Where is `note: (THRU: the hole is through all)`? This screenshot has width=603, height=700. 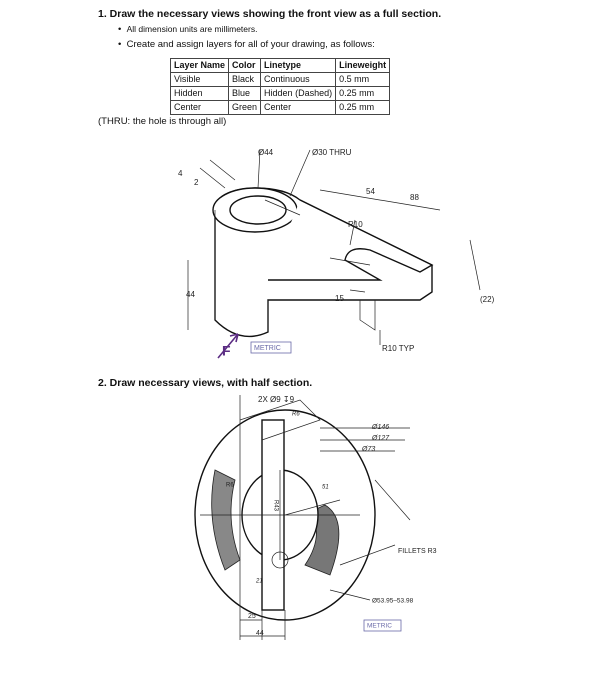
note: (THRU: the hole is through all) is located at coordinates (162, 121).